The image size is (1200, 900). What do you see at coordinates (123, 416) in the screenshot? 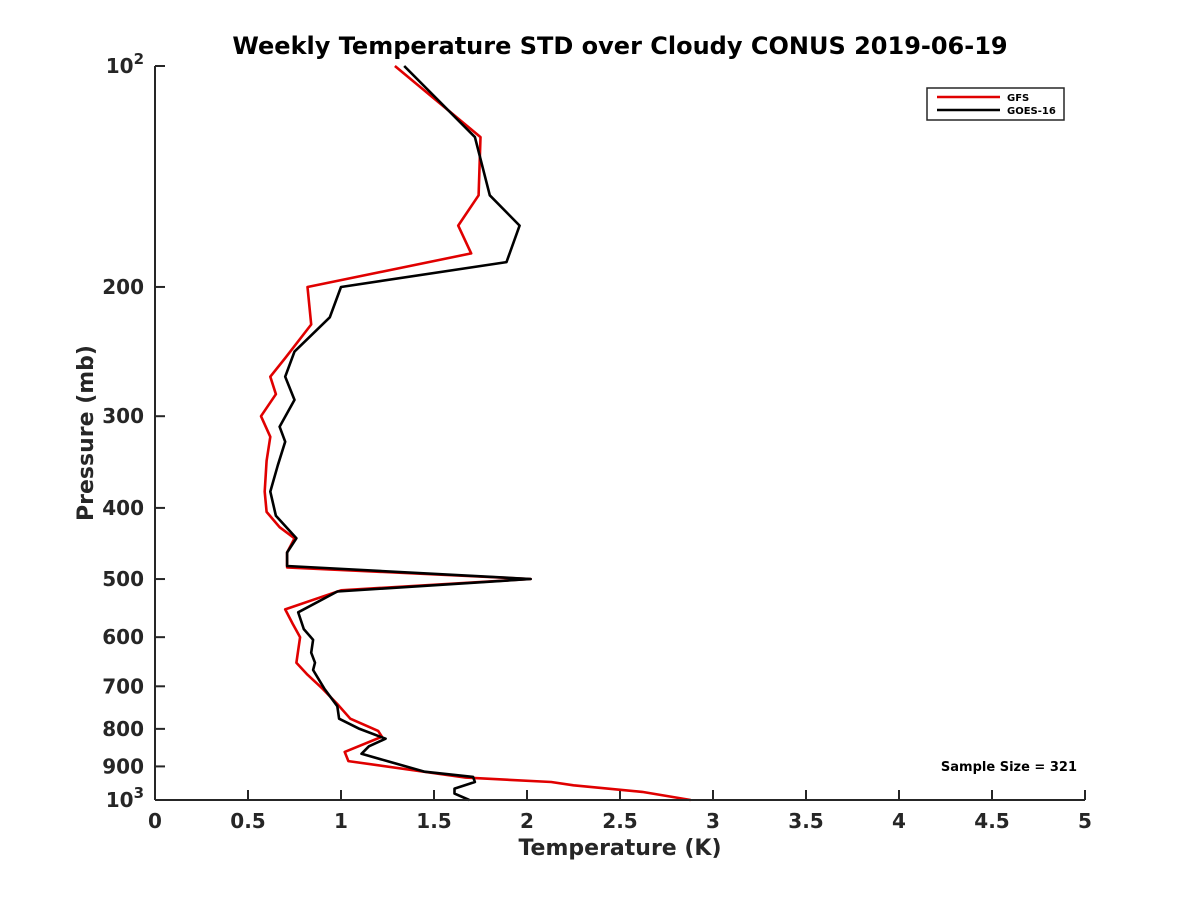
I see `y-tick-label: 300` at bounding box center [123, 416].